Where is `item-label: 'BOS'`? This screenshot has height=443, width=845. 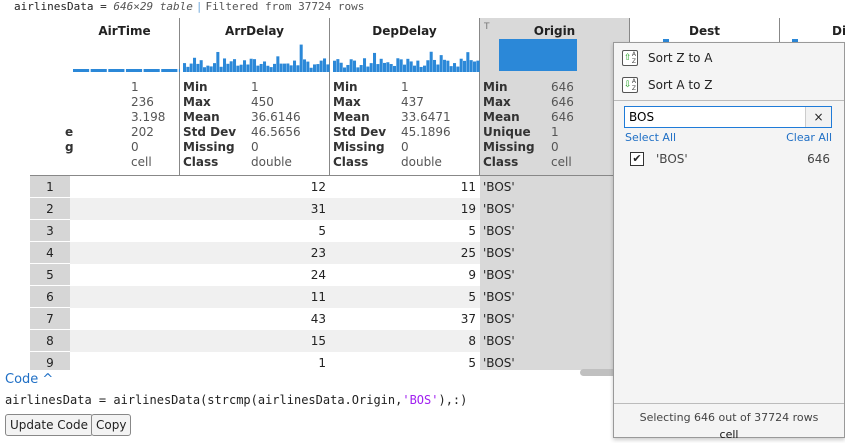
item-label: 'BOS' is located at coordinates (672, 159).